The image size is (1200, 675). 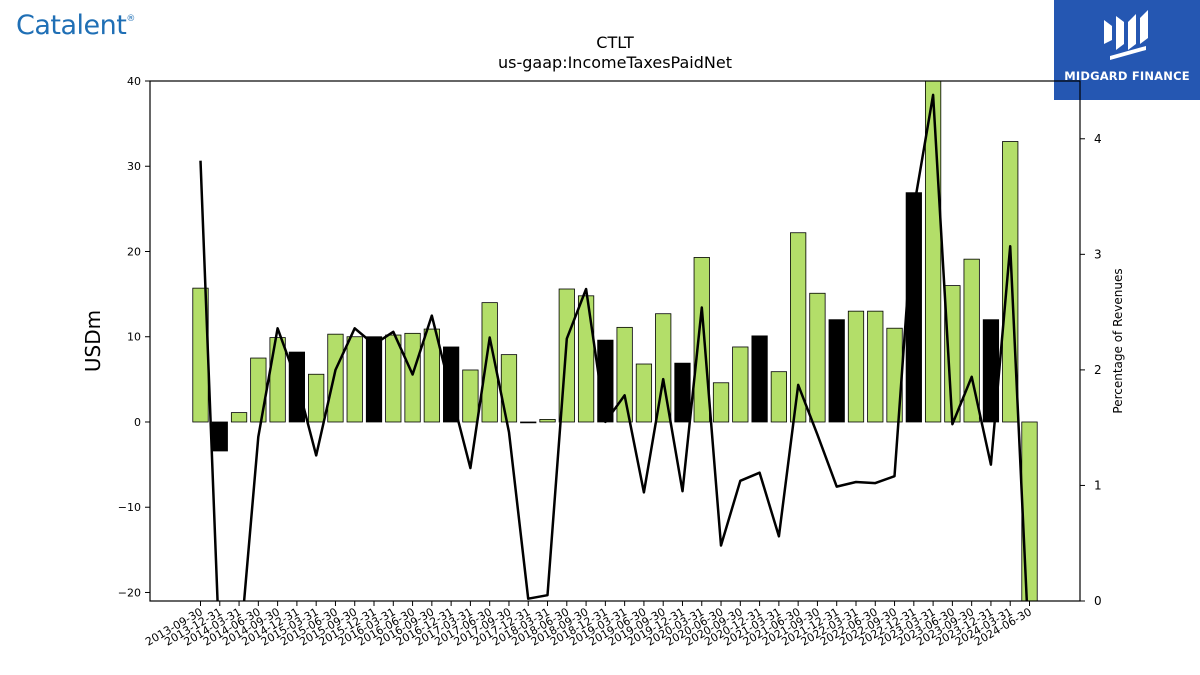 What do you see at coordinates (1126, 35) in the screenshot?
I see `midgard-m-icon` at bounding box center [1126, 35].